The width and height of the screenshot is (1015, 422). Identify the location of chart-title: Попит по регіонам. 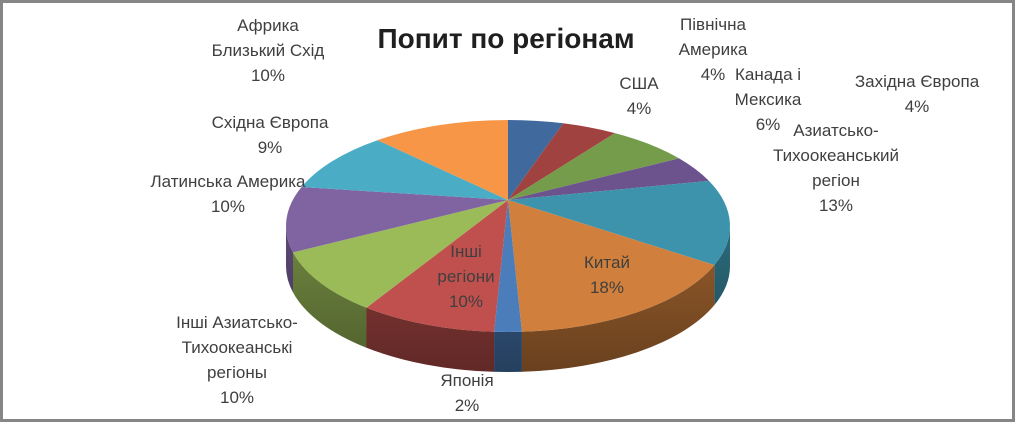
(506, 38).